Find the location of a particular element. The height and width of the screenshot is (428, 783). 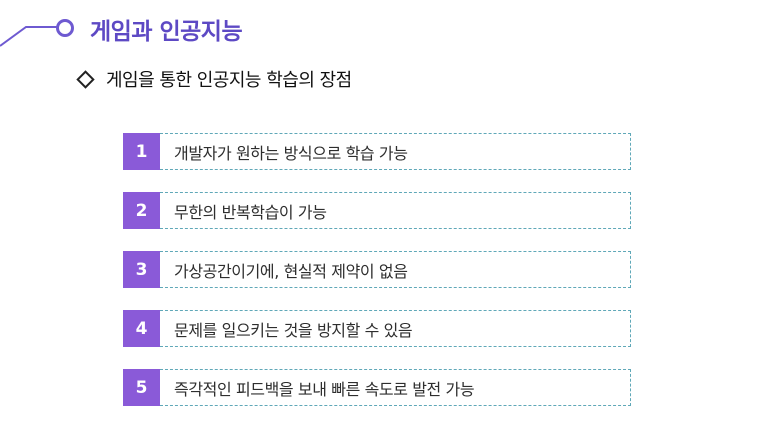

item-number-badge: 1 is located at coordinates (141, 151).